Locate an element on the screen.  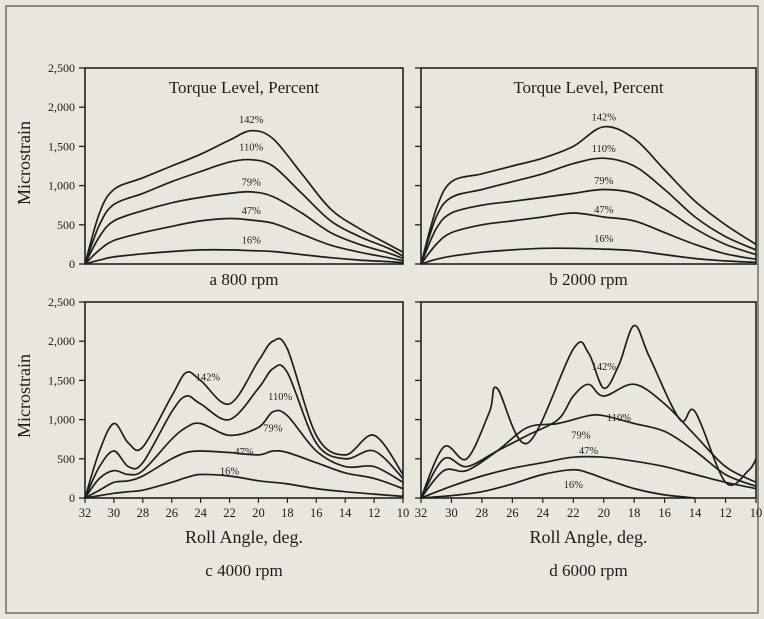
panel-caption: a 800 rpm is located at coordinates (244, 279).